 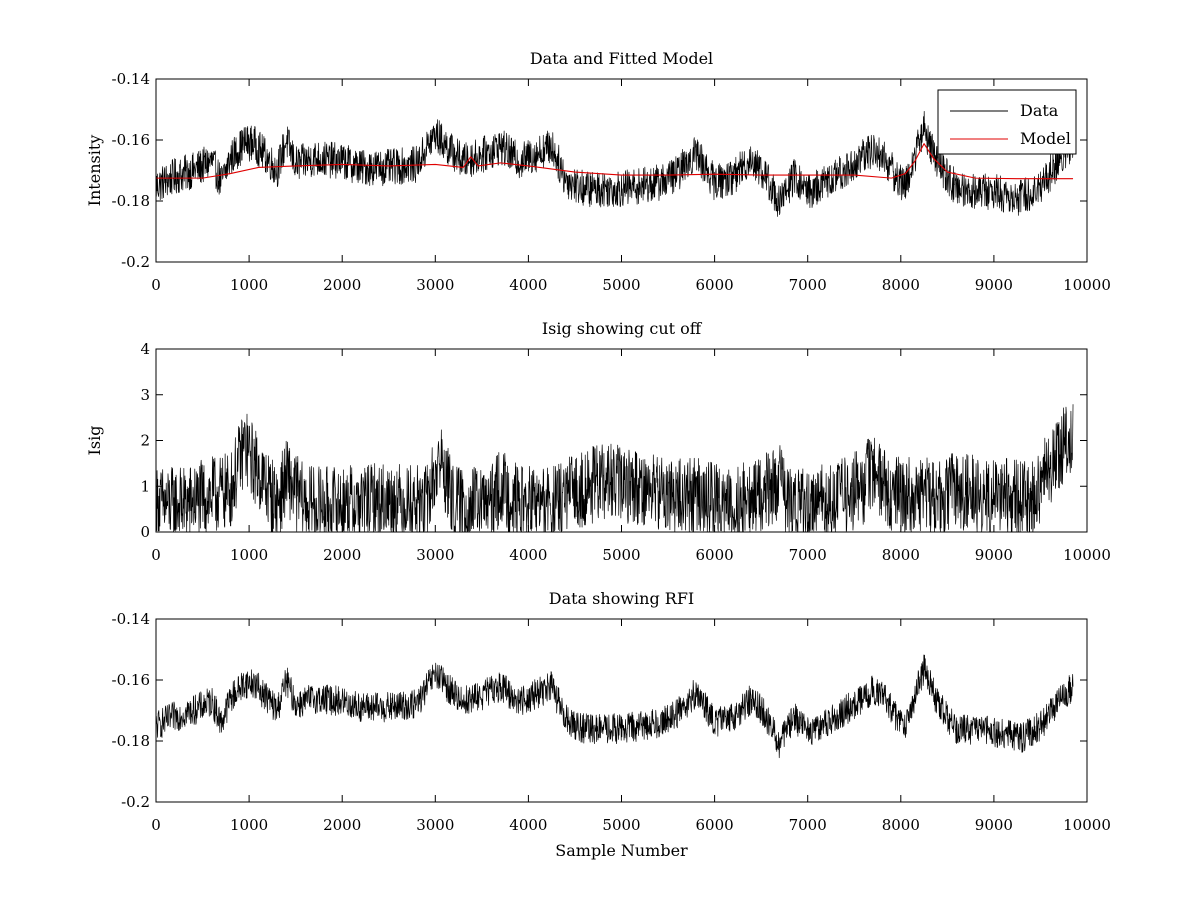 I want to click on legend: Data Model, so click(x=1007, y=122).